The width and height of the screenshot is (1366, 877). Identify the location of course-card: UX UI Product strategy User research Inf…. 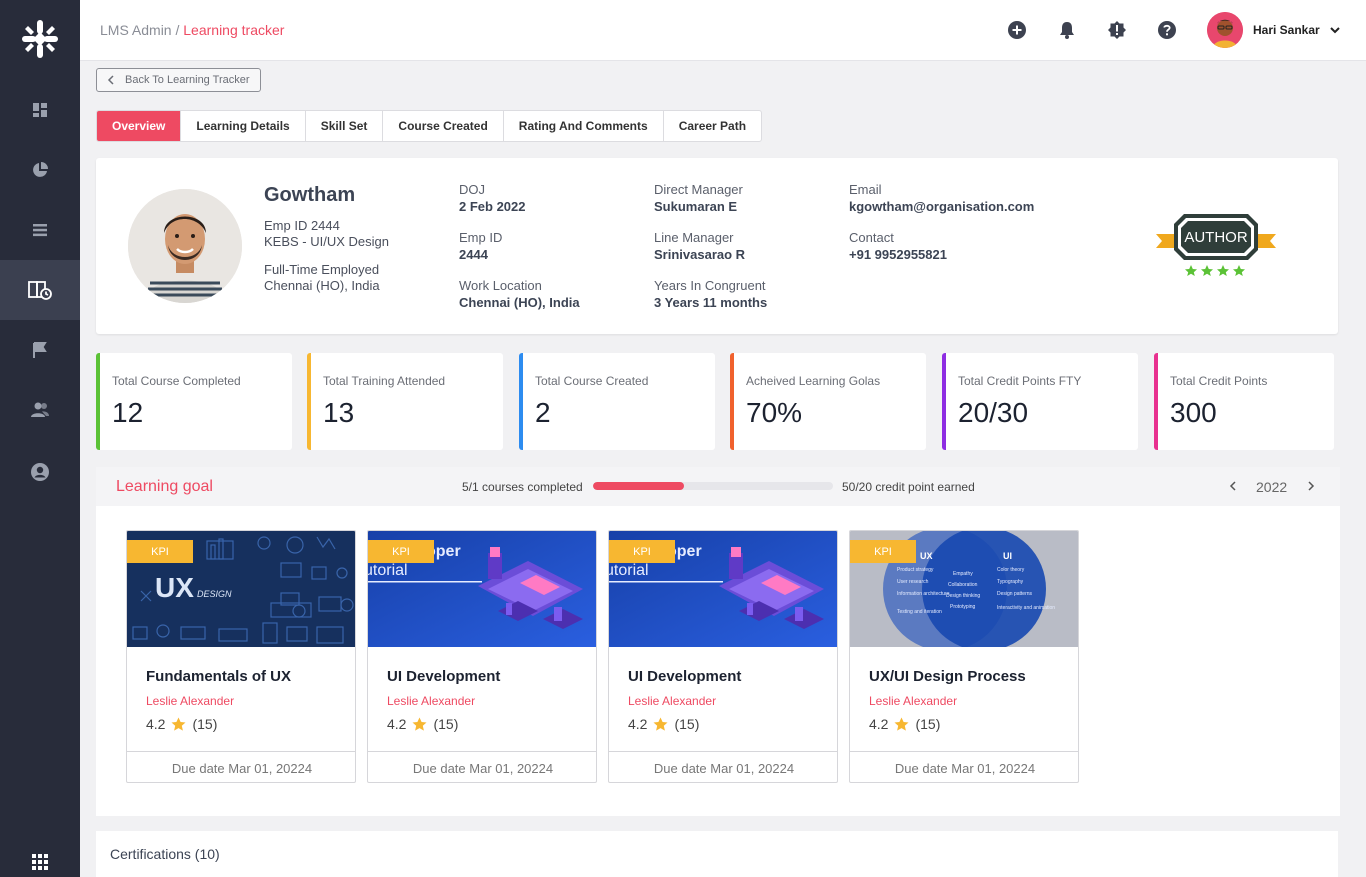
(964, 656).